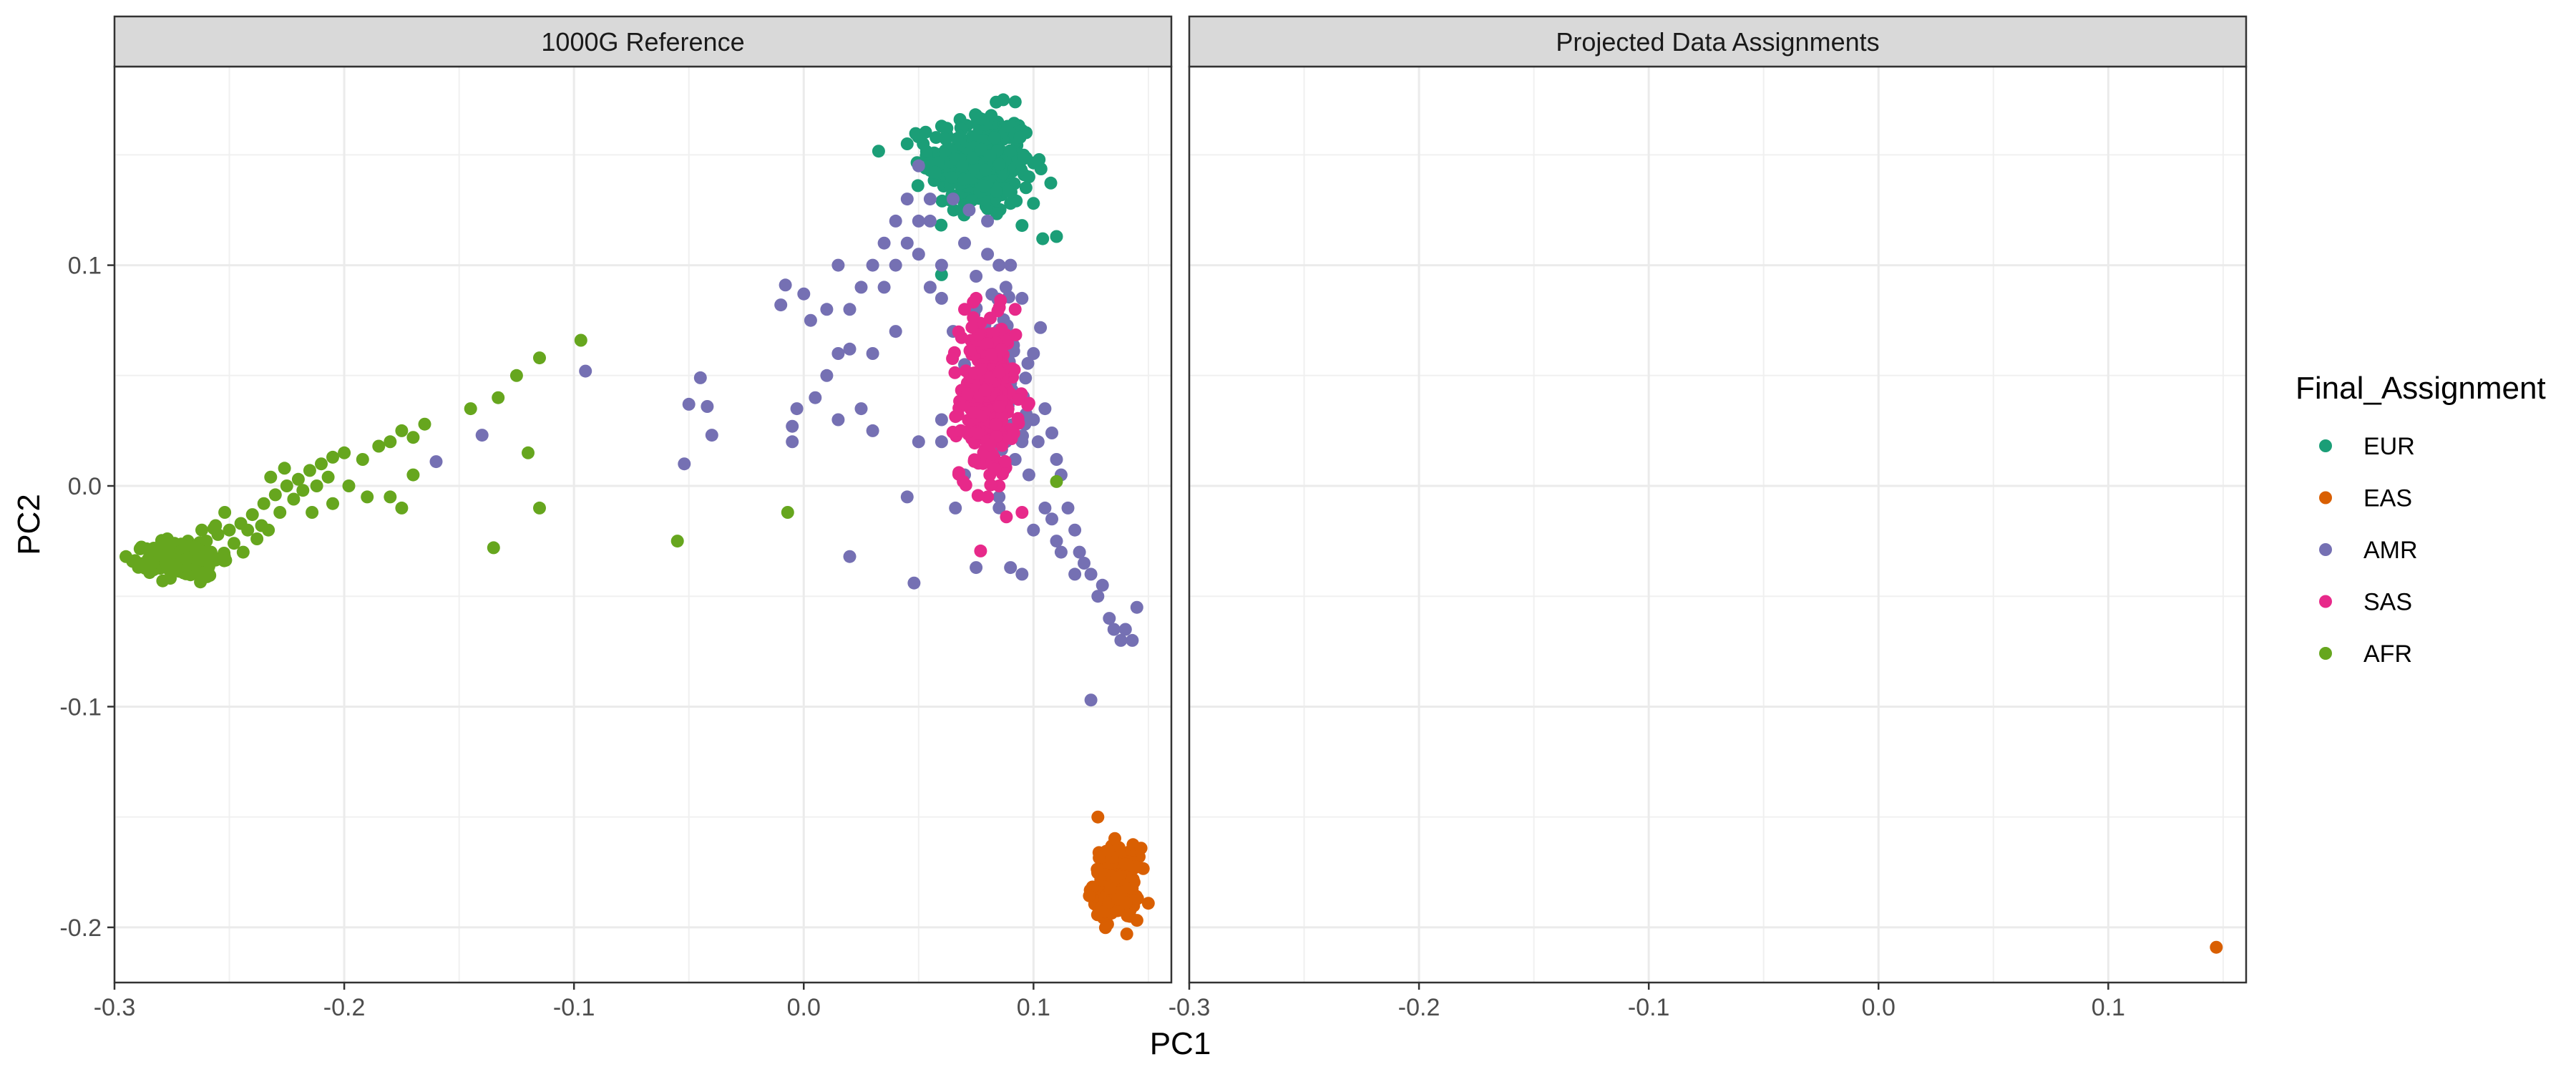  I want to click on x-tick-label: 0.0, so click(804, 1007).